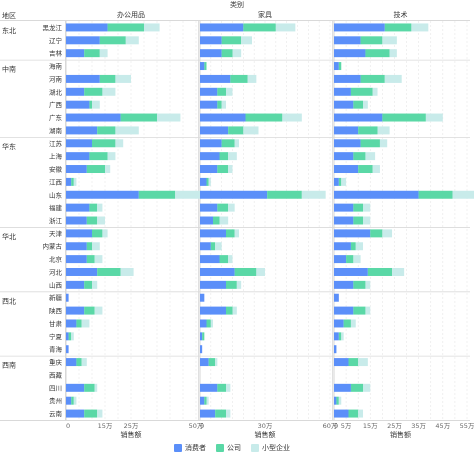 Image resolution: width=474 pixels, height=457 pixels. What do you see at coordinates (56, 207) in the screenshot?
I see `province-label: 福建` at bounding box center [56, 207].